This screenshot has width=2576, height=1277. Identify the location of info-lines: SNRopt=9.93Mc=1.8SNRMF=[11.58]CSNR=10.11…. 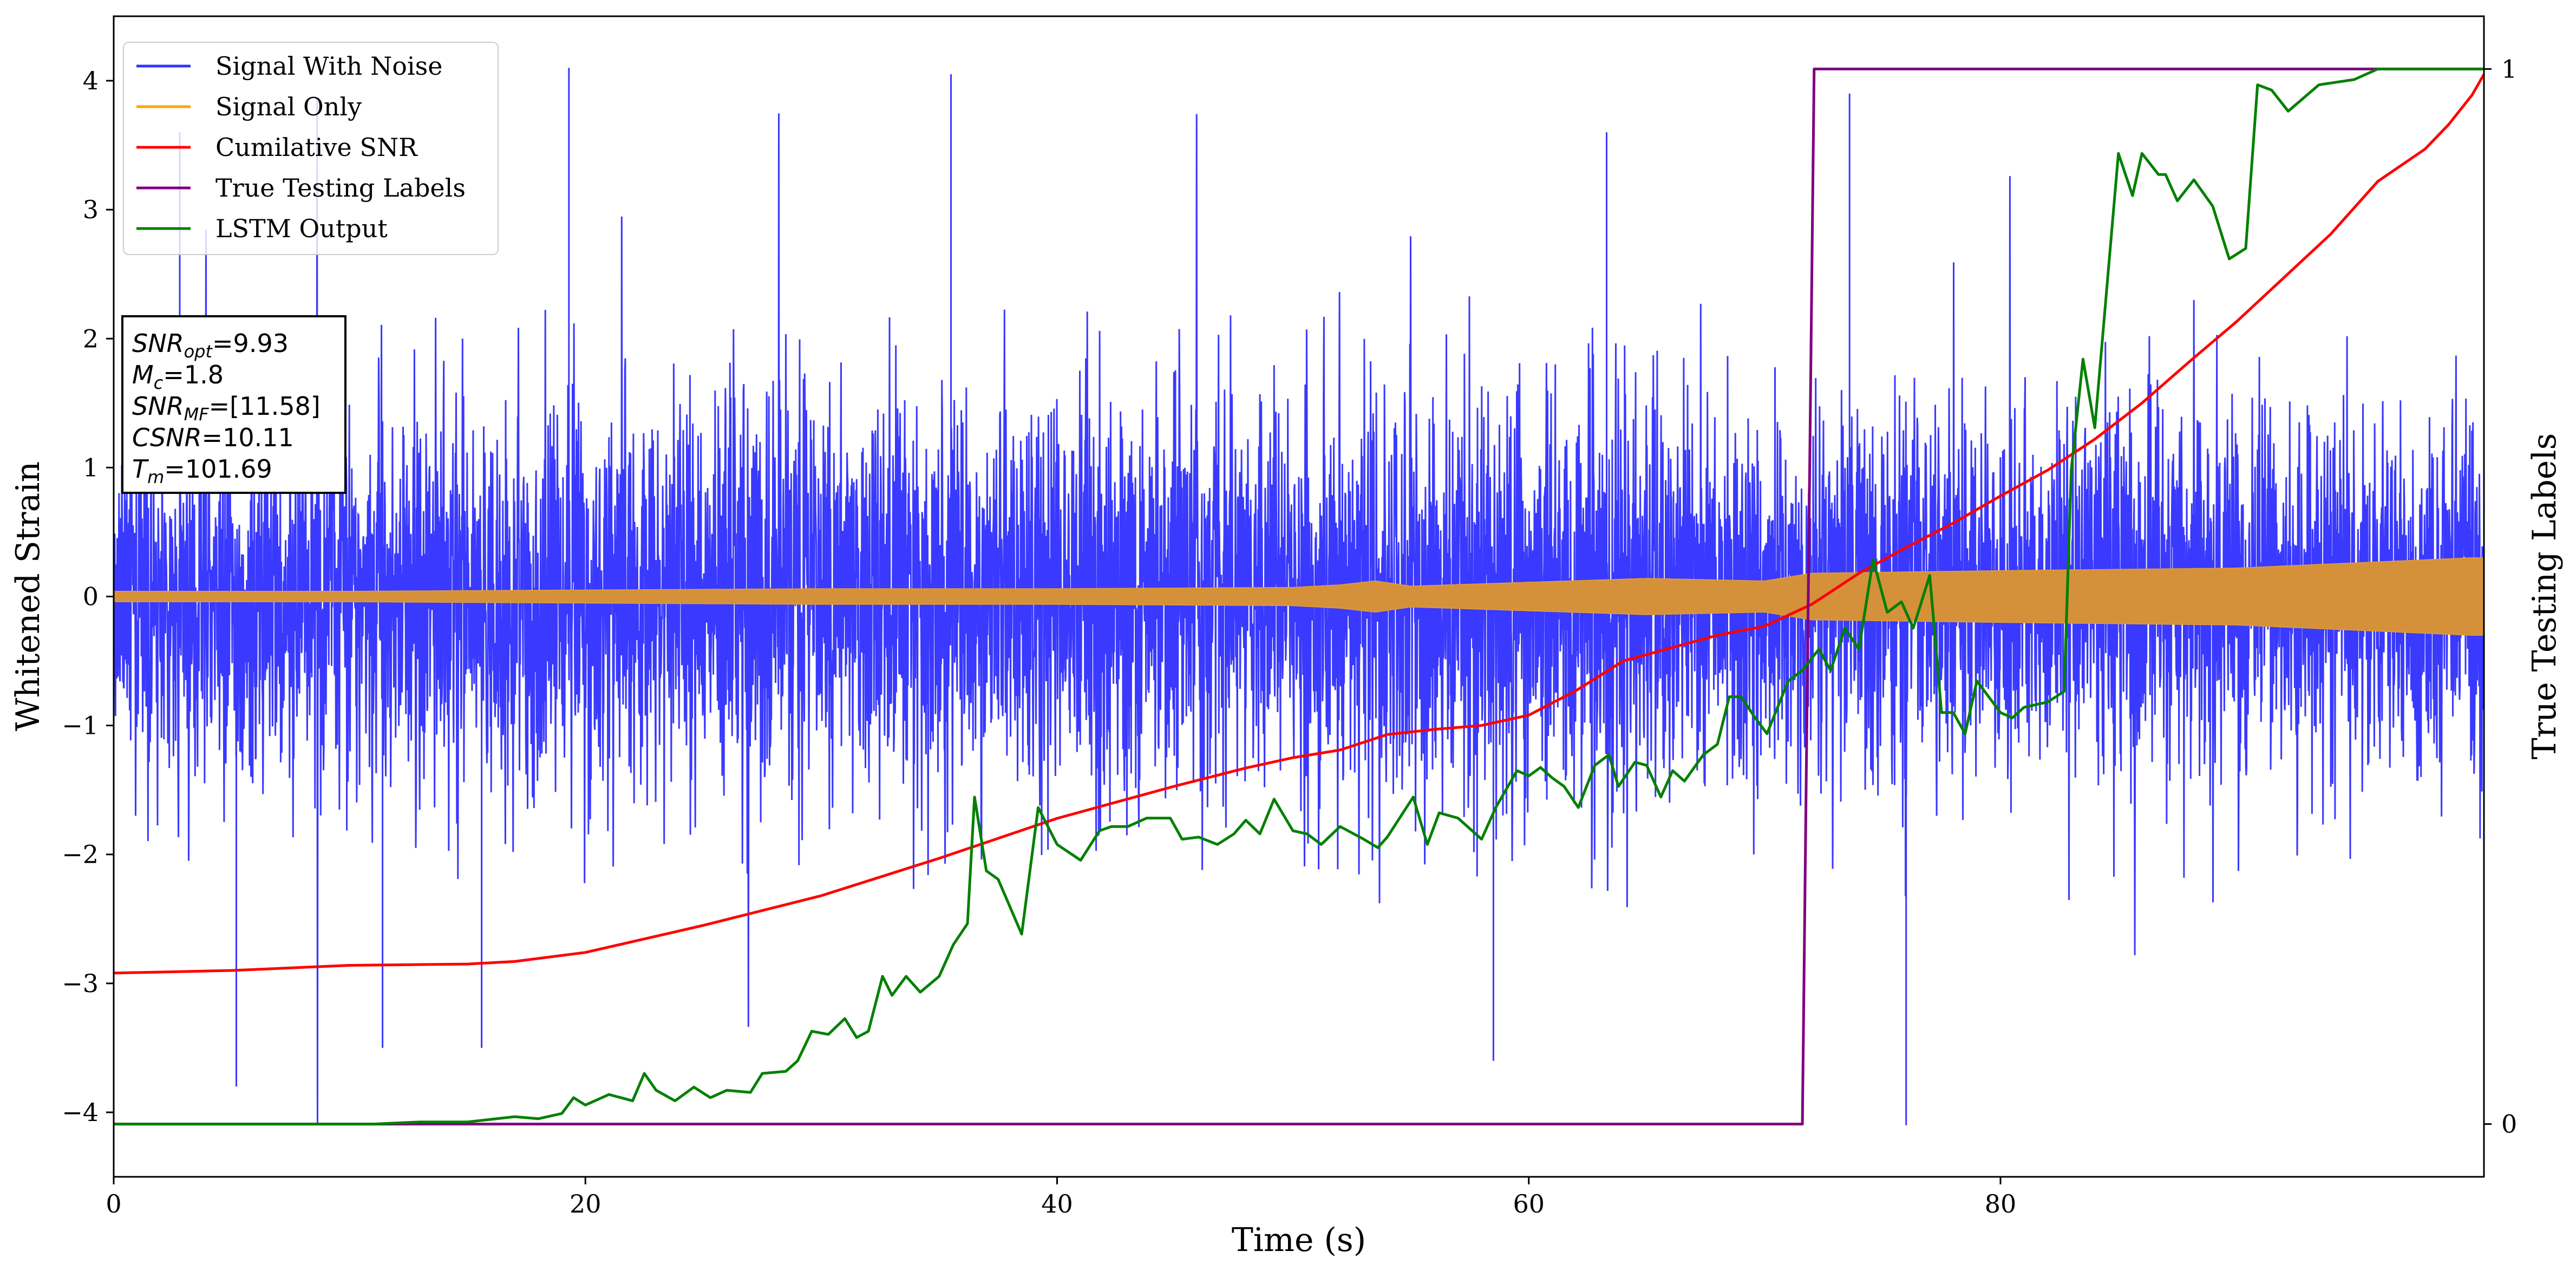
(227, 408).